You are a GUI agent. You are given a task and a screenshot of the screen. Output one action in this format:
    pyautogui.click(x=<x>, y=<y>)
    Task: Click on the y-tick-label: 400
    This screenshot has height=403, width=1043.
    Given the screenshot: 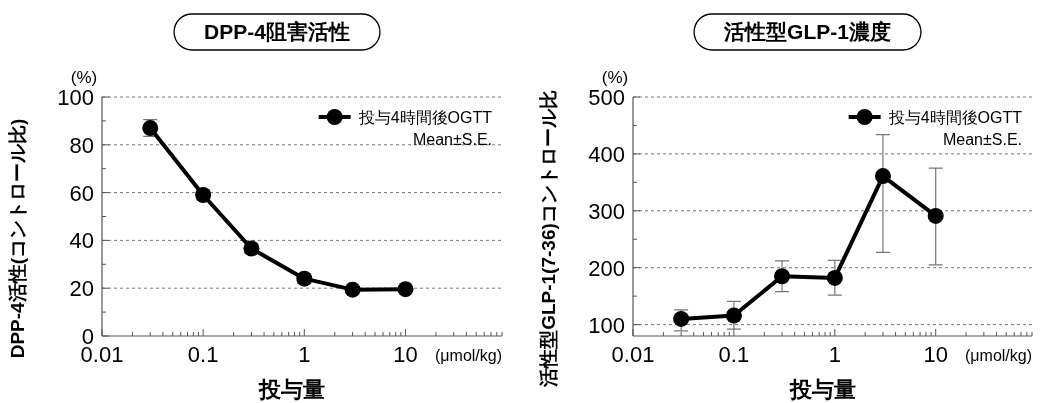 What is the action you would take?
    pyautogui.click(x=606, y=154)
    